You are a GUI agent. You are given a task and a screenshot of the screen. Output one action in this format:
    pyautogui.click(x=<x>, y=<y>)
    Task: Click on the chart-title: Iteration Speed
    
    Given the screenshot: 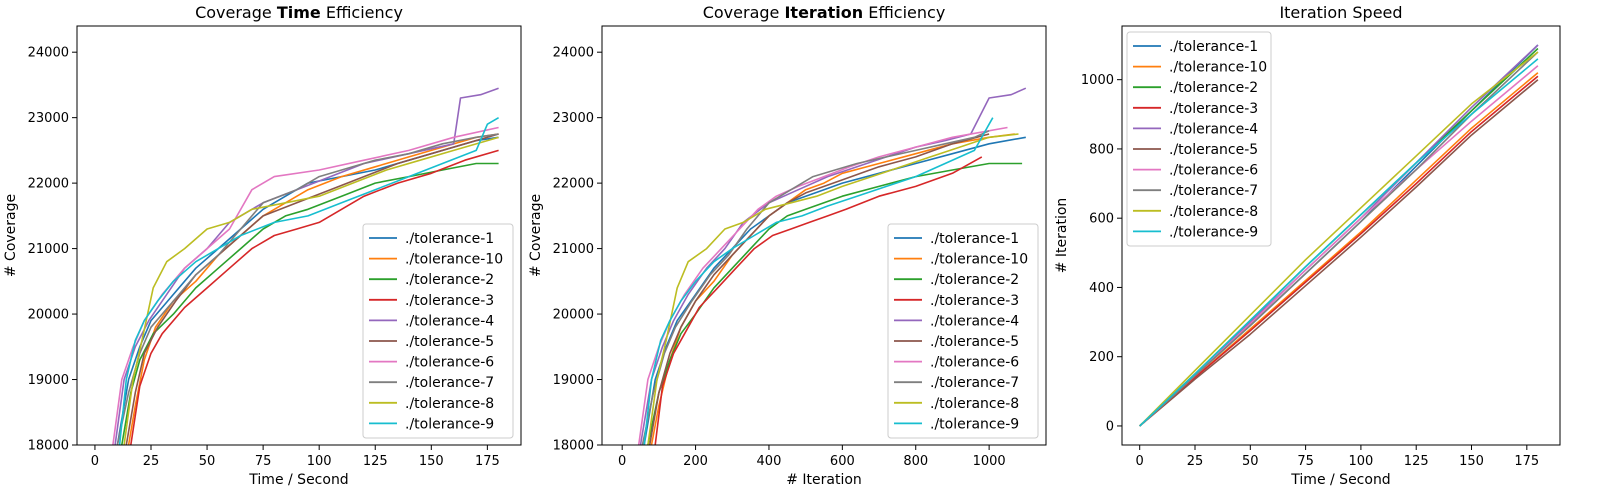 What is the action you would take?
    pyautogui.click(x=1340, y=12)
    